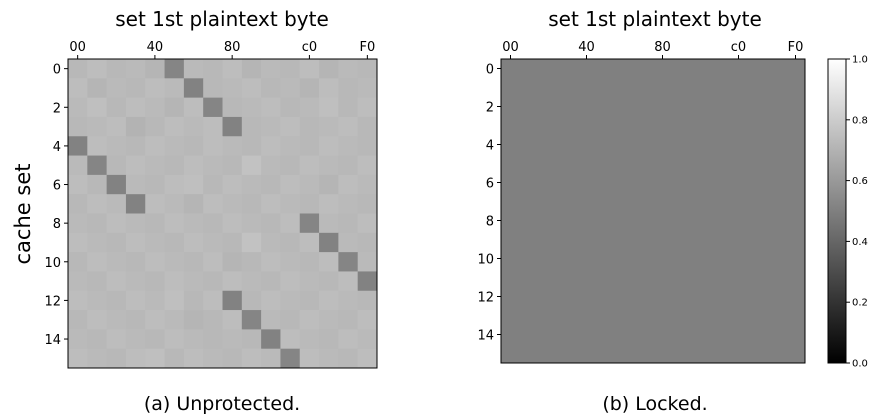 The image size is (878, 418). I want to click on y-tick-label: 0, so click(57, 70).